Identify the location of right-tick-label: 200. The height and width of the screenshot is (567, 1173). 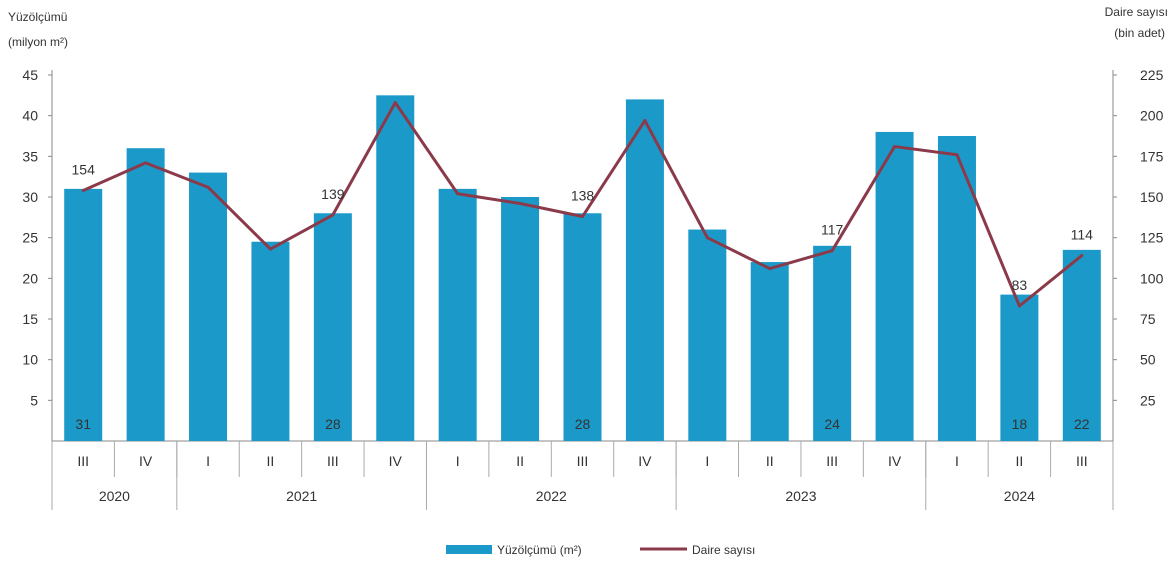
(1152, 116).